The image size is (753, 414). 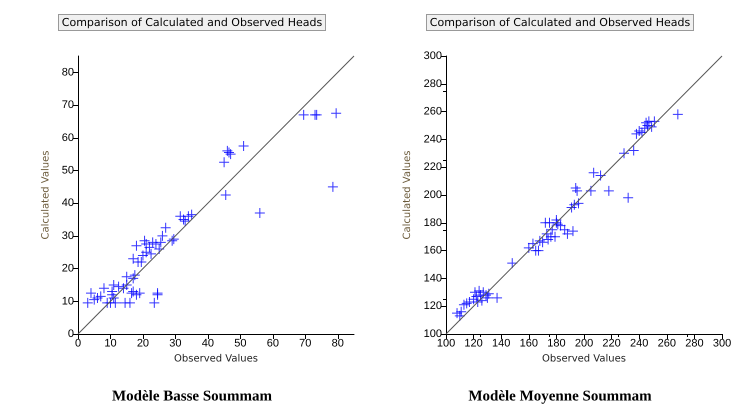 I want to click on y-tick-label: 180, so click(x=433, y=222).